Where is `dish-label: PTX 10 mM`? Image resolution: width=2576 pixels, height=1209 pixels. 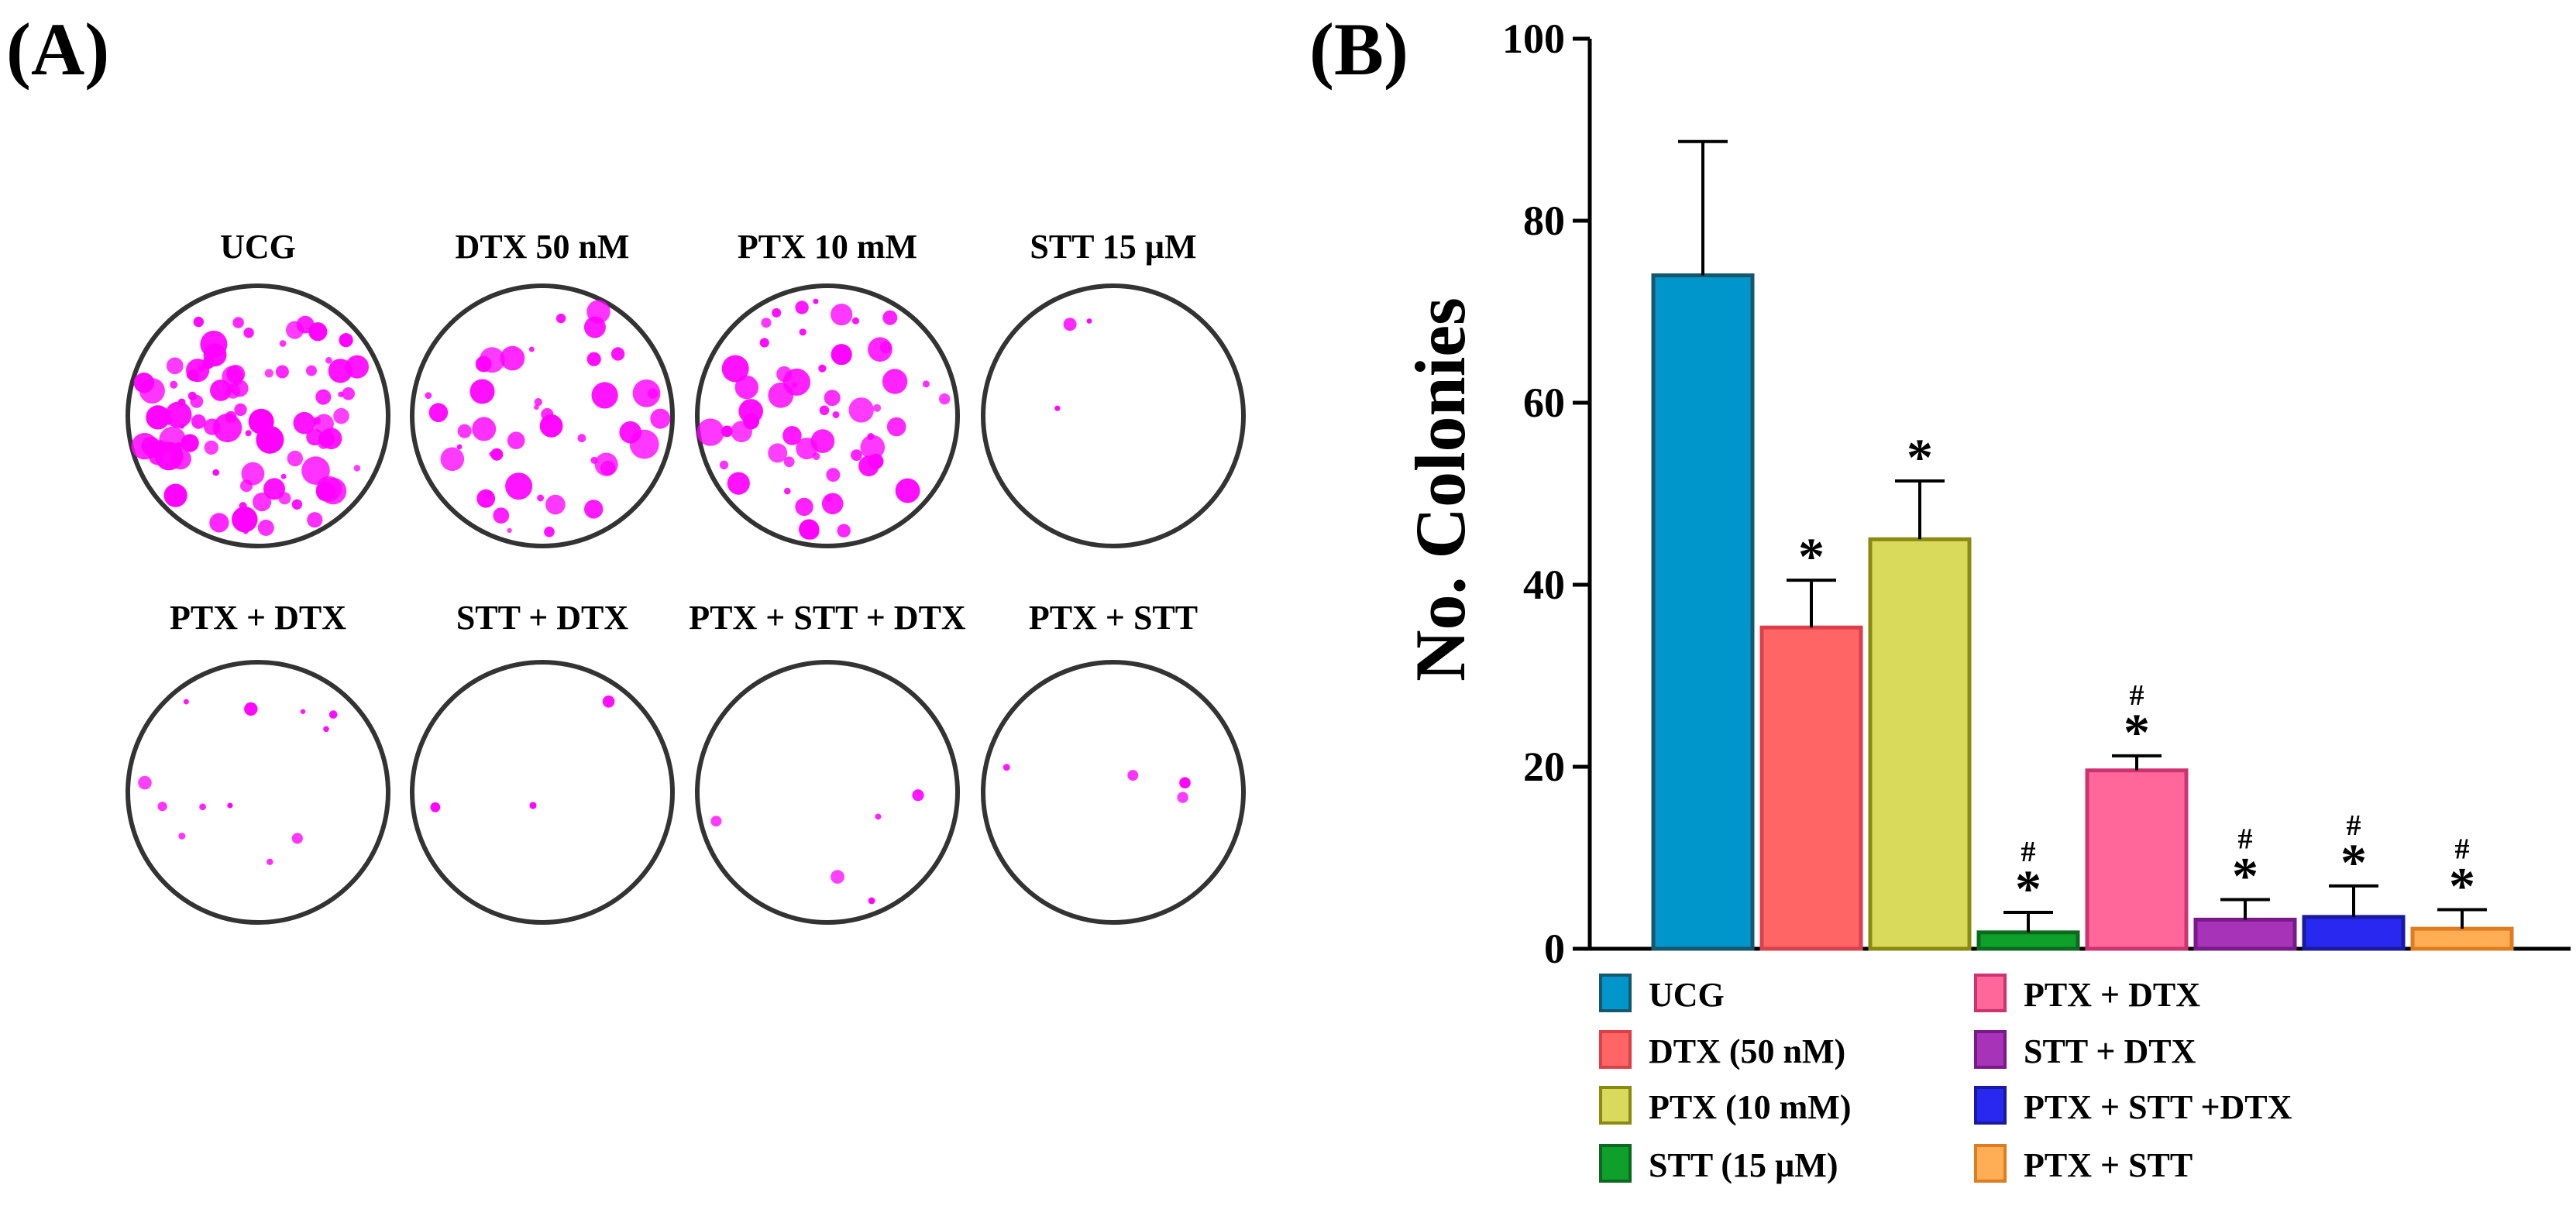 dish-label: PTX 10 mM is located at coordinates (827, 247).